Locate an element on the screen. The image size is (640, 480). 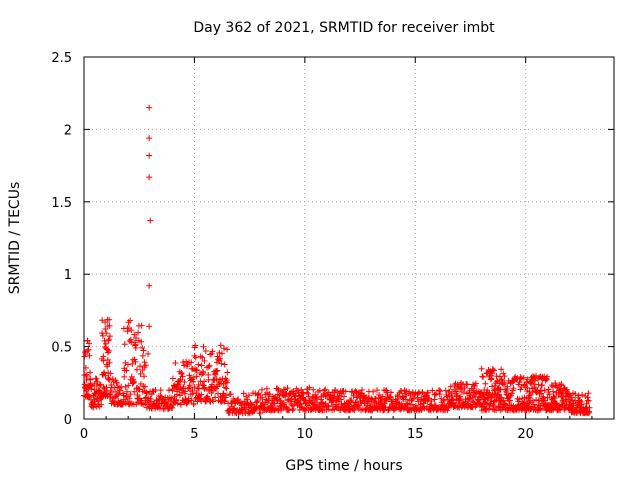
y-tick-label: 0.5 is located at coordinates (61, 348).